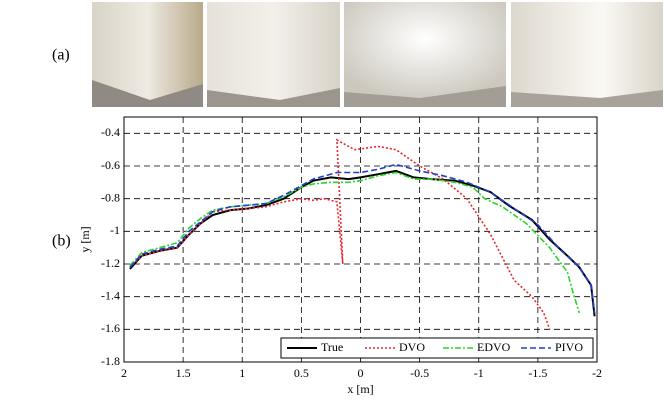 Image resolution: width=665 pixels, height=405 pixels. I want to click on y-tick-label: -0.4, so click(110, 132).